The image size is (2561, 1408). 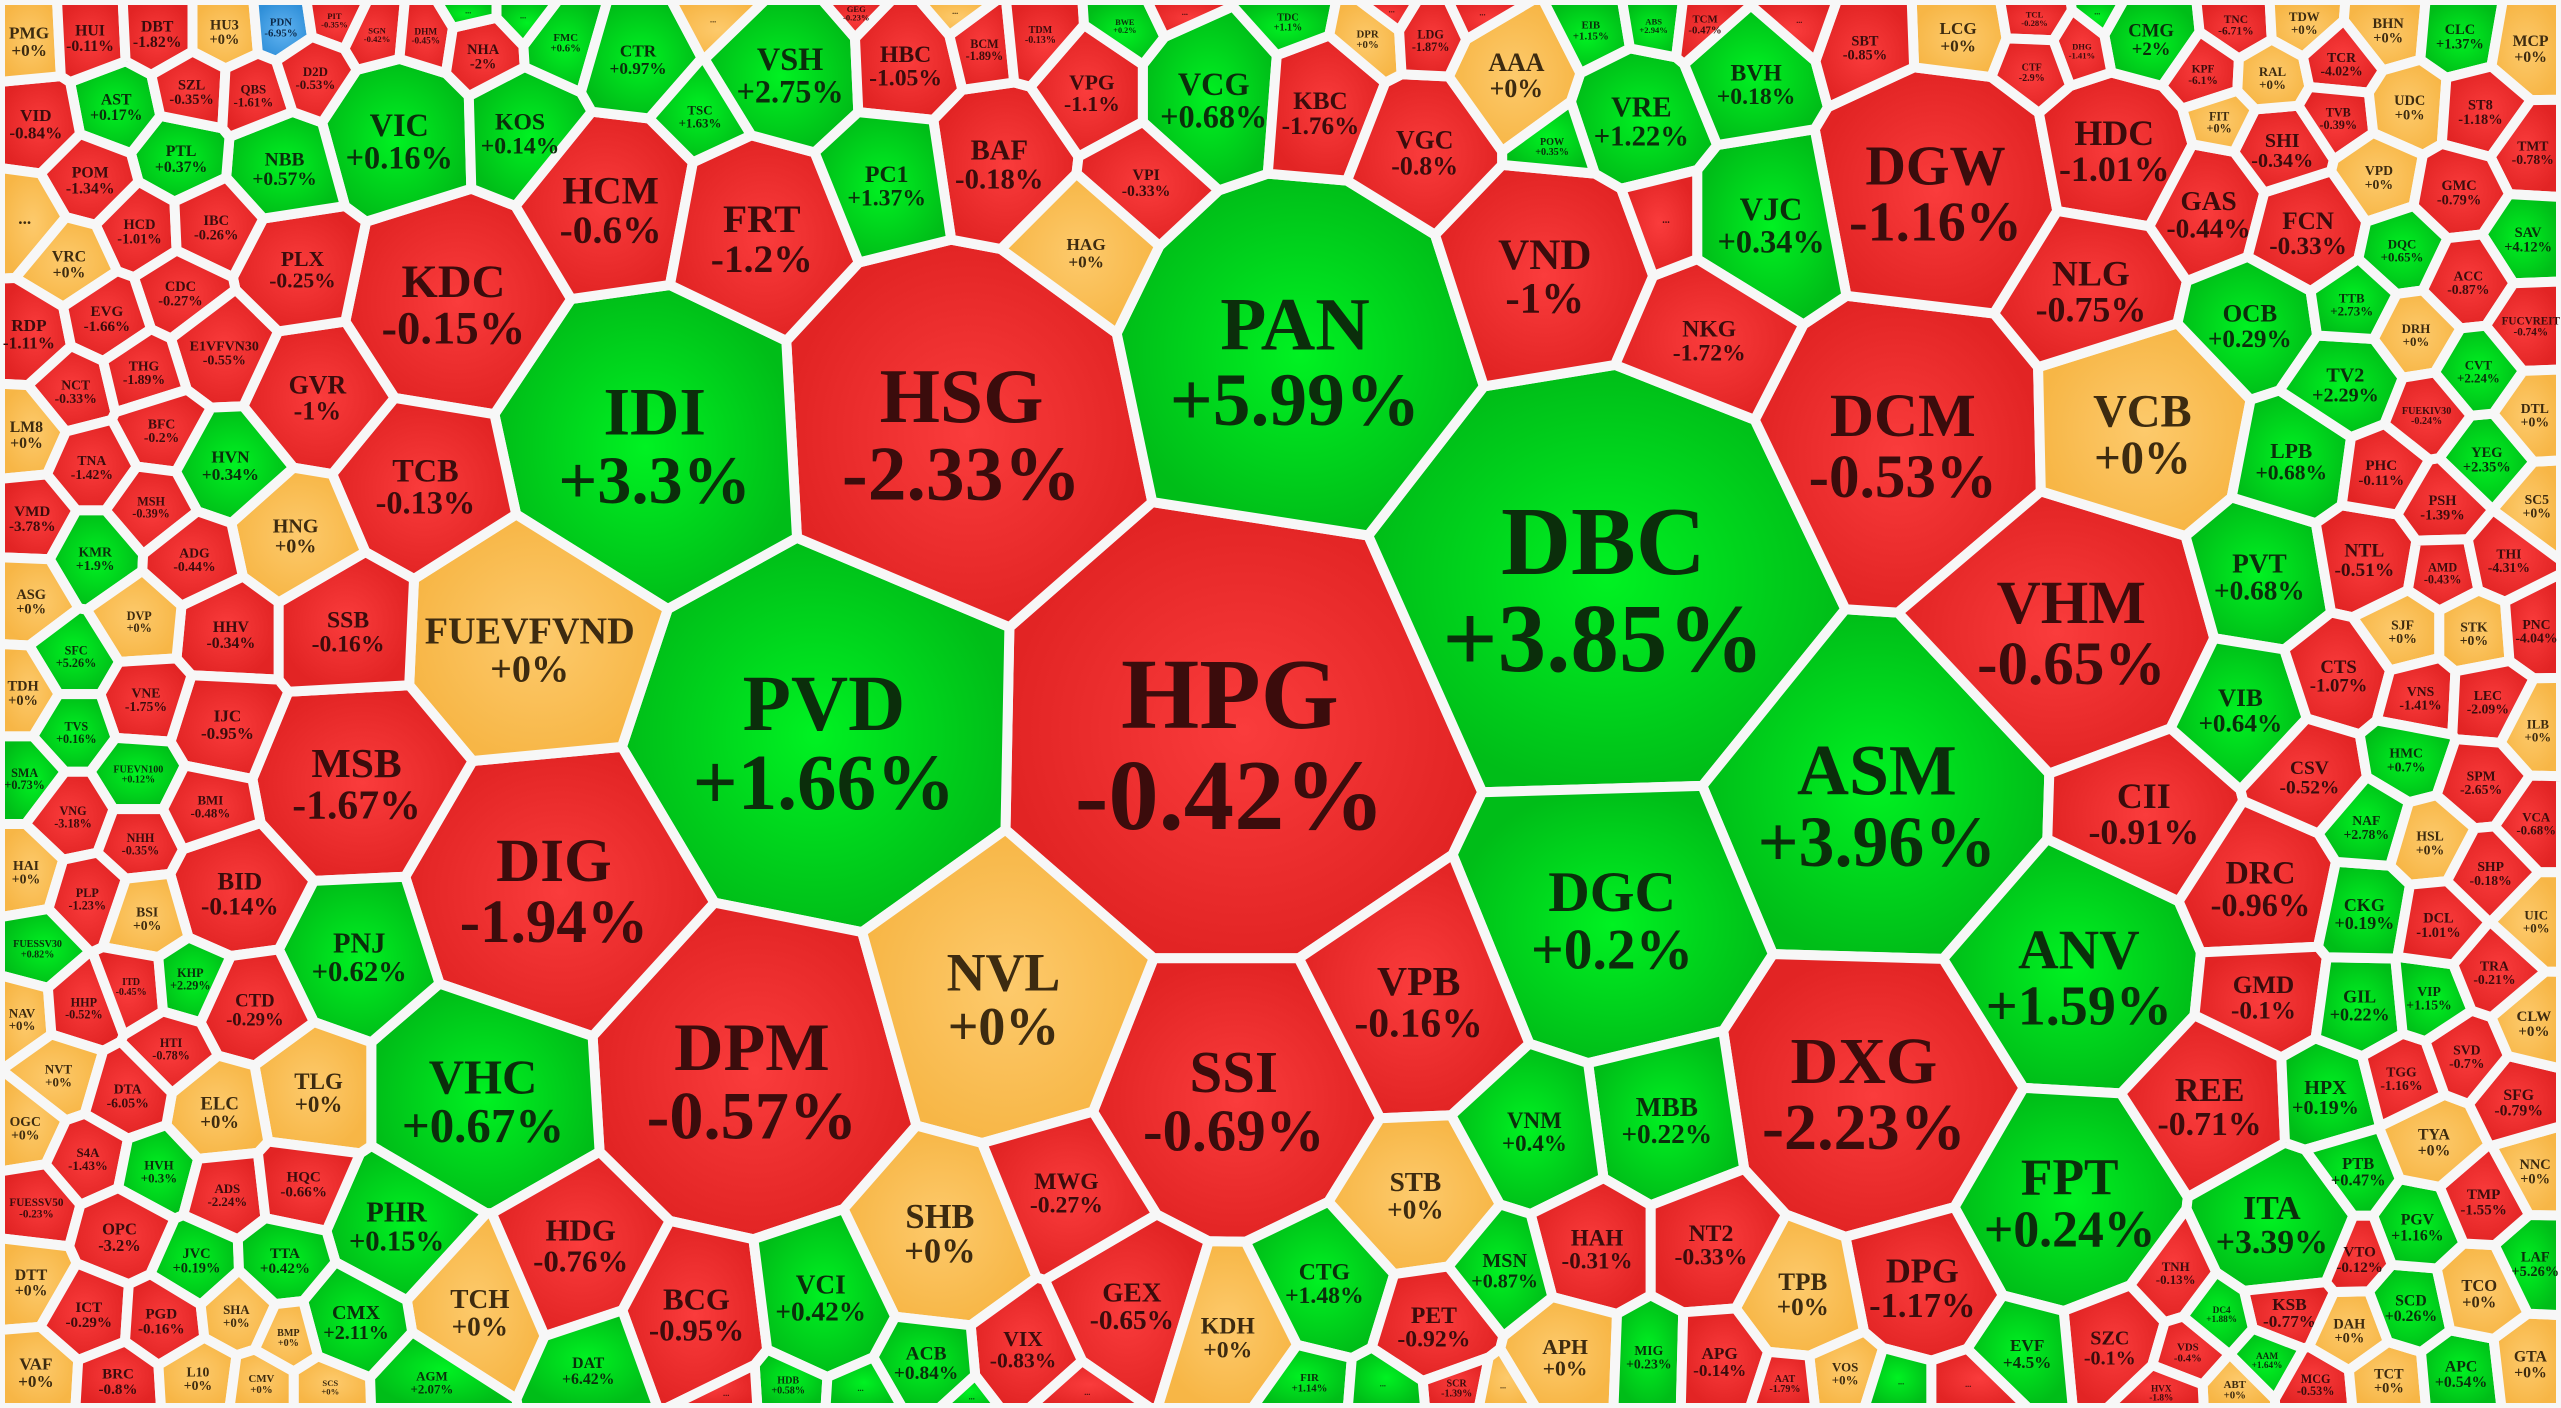 What do you see at coordinates (1500, 1270) in the screenshot?
I see `stock-cell: MSN+0.87%` at bounding box center [1500, 1270].